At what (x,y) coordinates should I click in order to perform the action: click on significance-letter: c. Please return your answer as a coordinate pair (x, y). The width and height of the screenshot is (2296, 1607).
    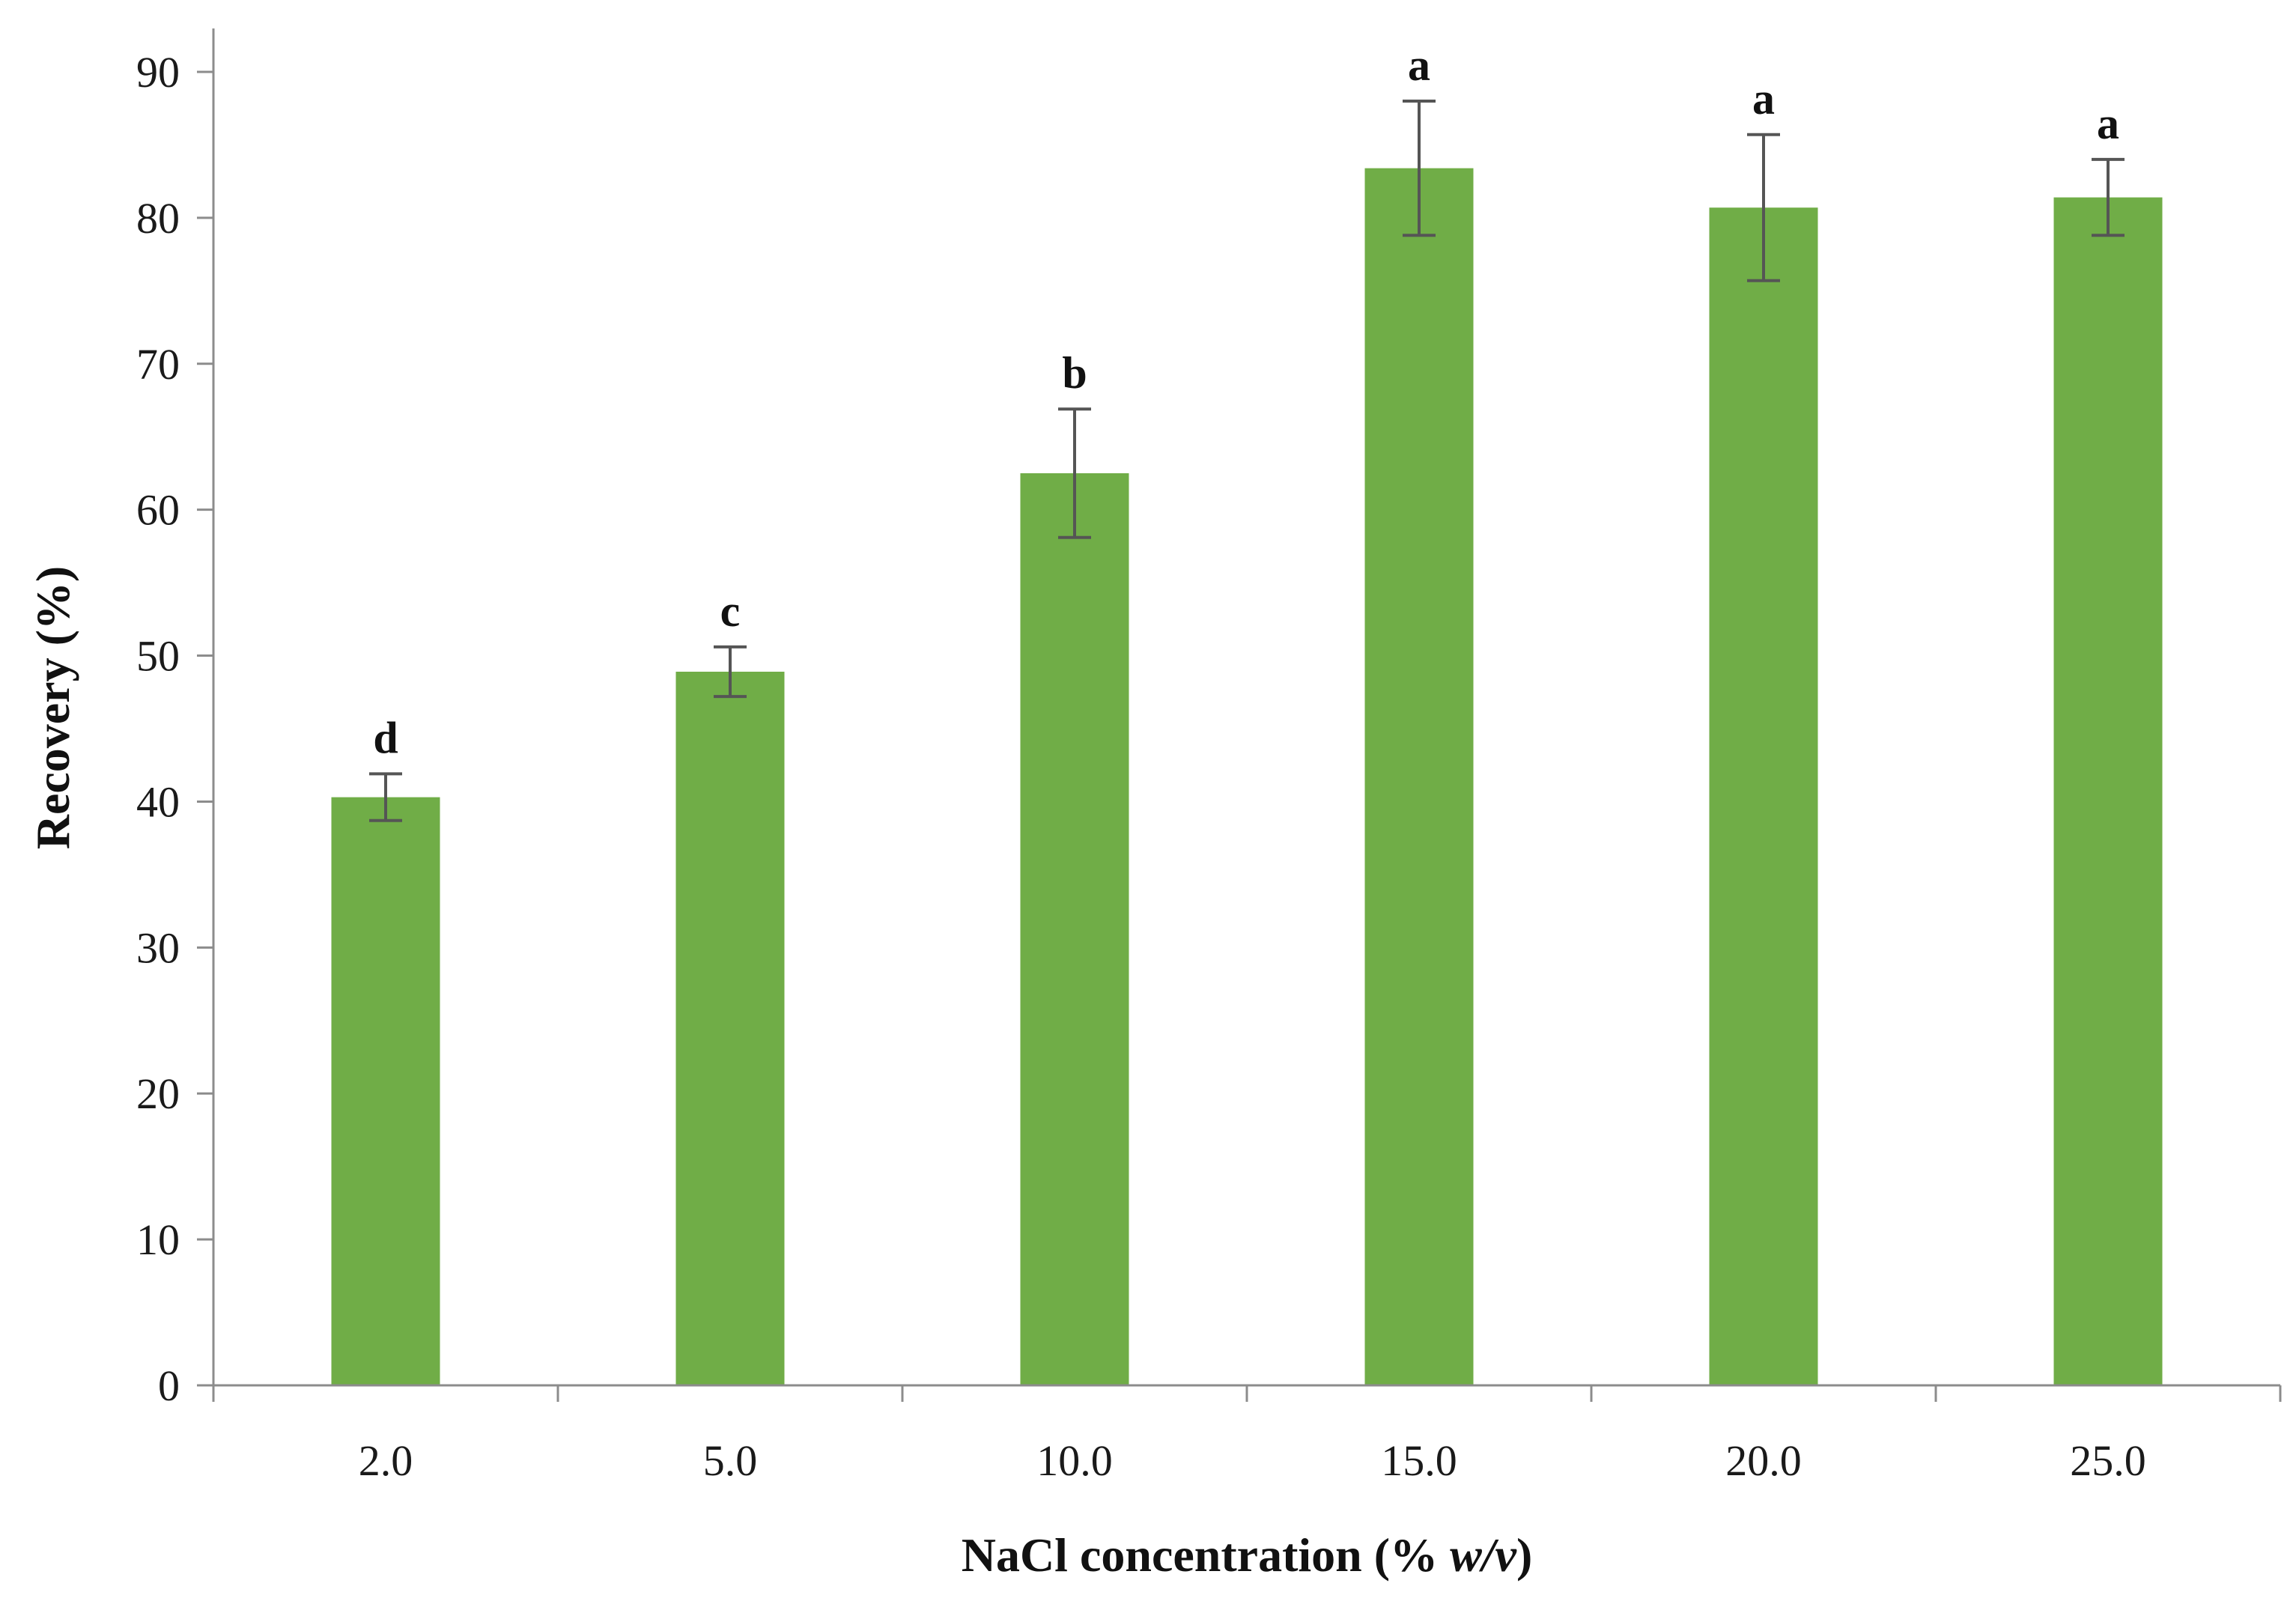
    Looking at the image, I should click on (730, 611).